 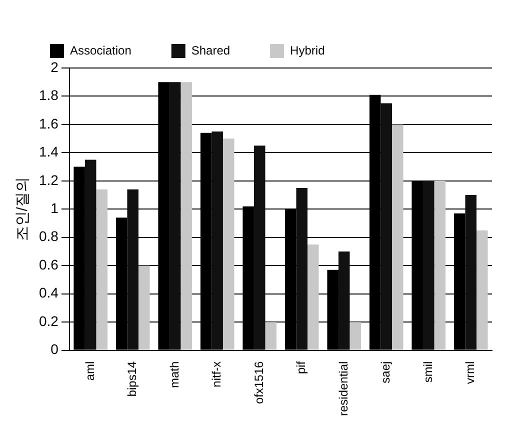 I want to click on y-tick-label: 1.6, so click(x=48, y=123).